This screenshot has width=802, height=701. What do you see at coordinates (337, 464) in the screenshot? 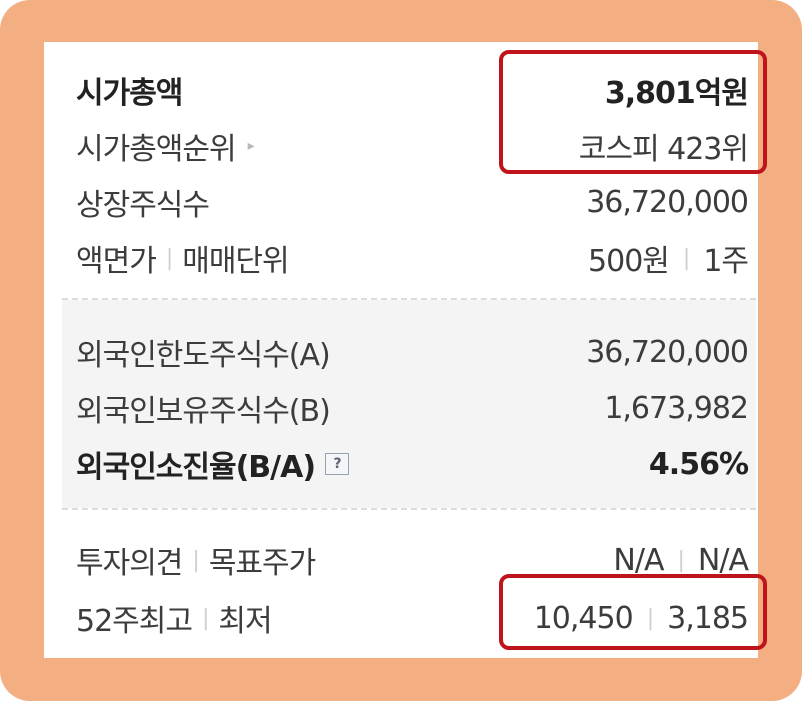
I see `help-icon: ?` at bounding box center [337, 464].